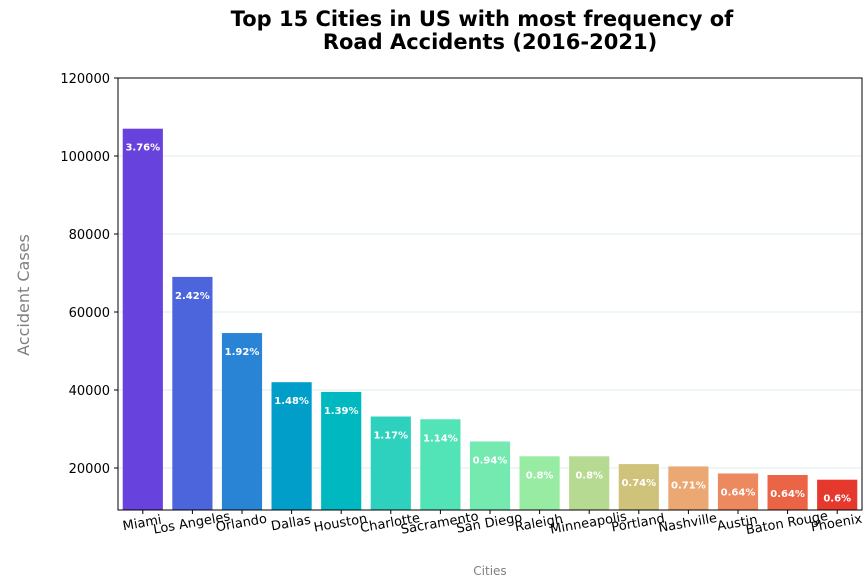  What do you see at coordinates (142, 148) in the screenshot?
I see `bar-percent-label: 3.76%` at bounding box center [142, 148].